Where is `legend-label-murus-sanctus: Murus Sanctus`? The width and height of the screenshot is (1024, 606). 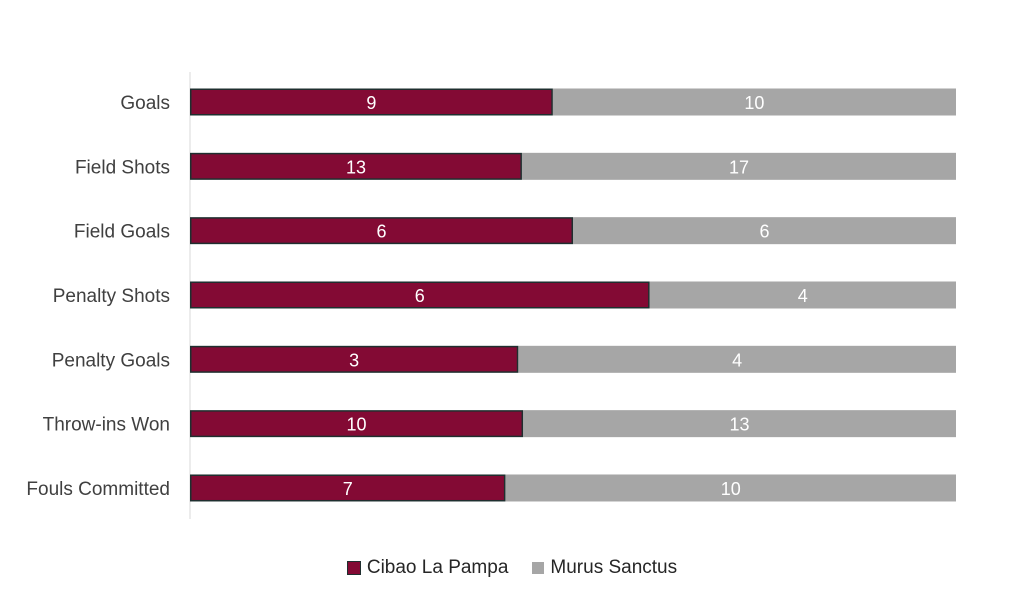 legend-label-murus-sanctus: Murus Sanctus is located at coordinates (614, 567).